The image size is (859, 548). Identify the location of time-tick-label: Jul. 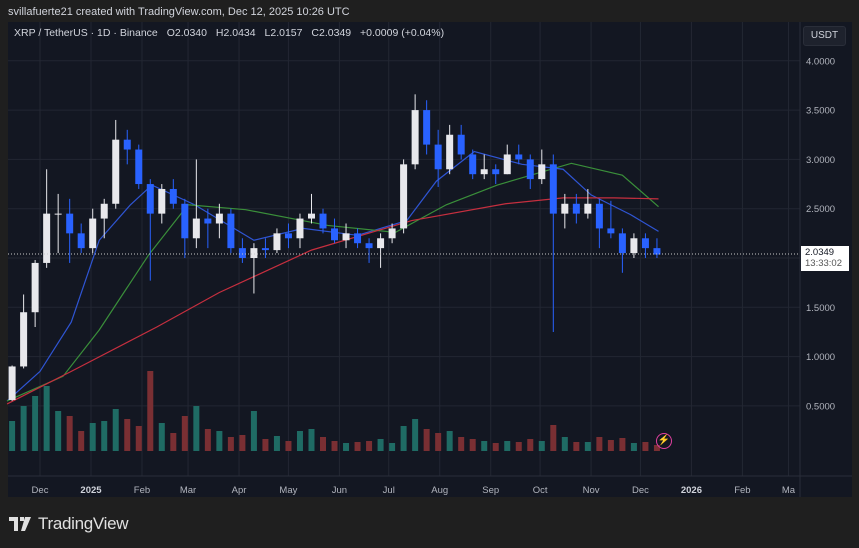
(389, 490).